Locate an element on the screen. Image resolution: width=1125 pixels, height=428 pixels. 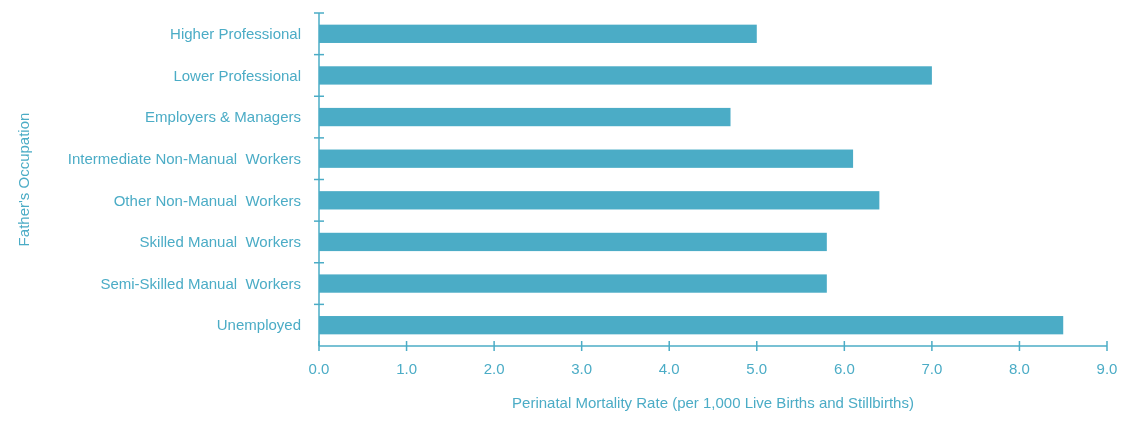
x-tick-label: 2.0 is located at coordinates (494, 368).